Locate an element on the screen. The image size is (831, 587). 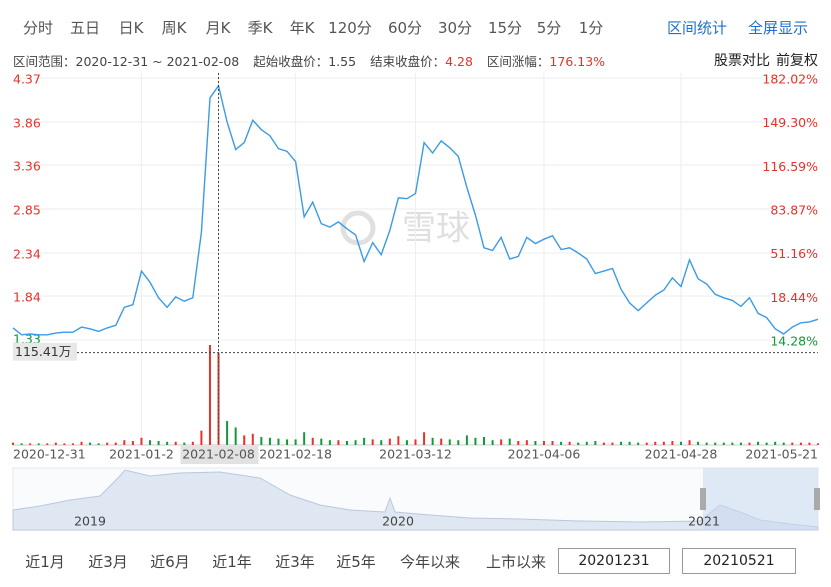
tab: 15分 is located at coordinates (505, 28).